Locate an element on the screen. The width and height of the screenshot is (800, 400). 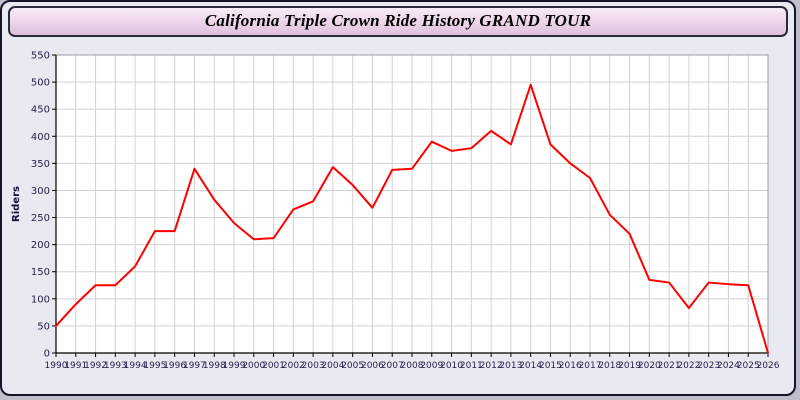
svg-text: 2002 is located at coordinates (293, 366).